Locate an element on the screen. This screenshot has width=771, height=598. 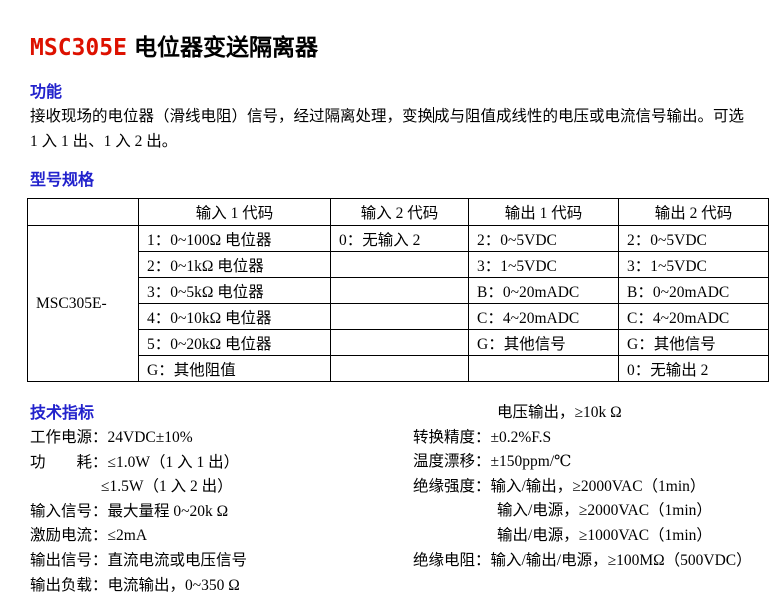
spec-line-input-signal: 输入信号：最大量程 0~20k Ω is located at coordinates (129, 511).